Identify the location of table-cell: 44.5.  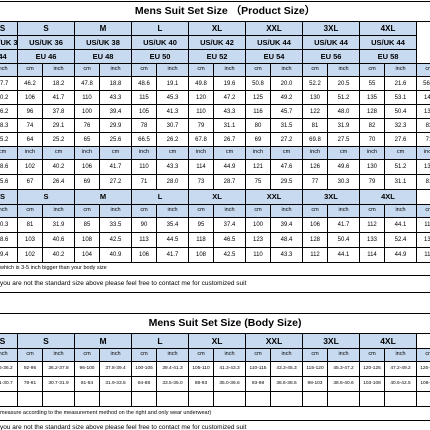
(172, 240).